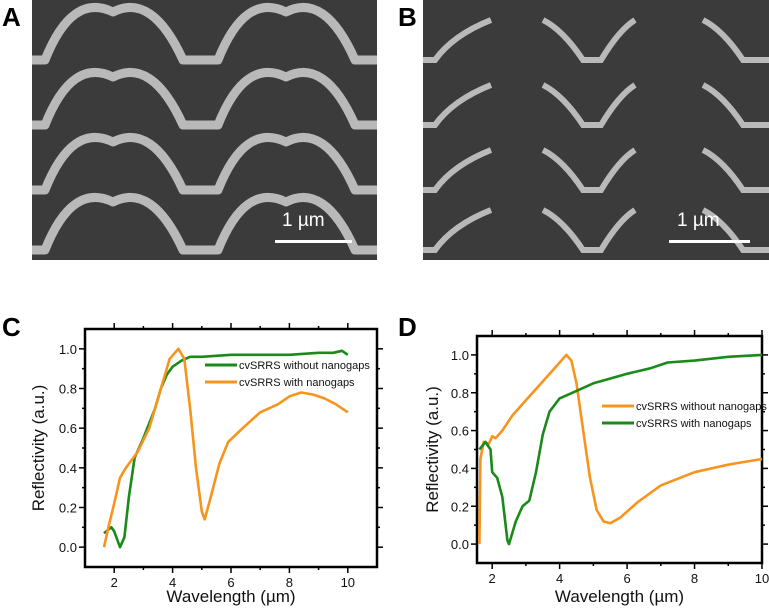 The image size is (769, 608). Describe the element at coordinates (303, 220) in the screenshot. I see `scale-bar-label-a: 1 µm` at that location.